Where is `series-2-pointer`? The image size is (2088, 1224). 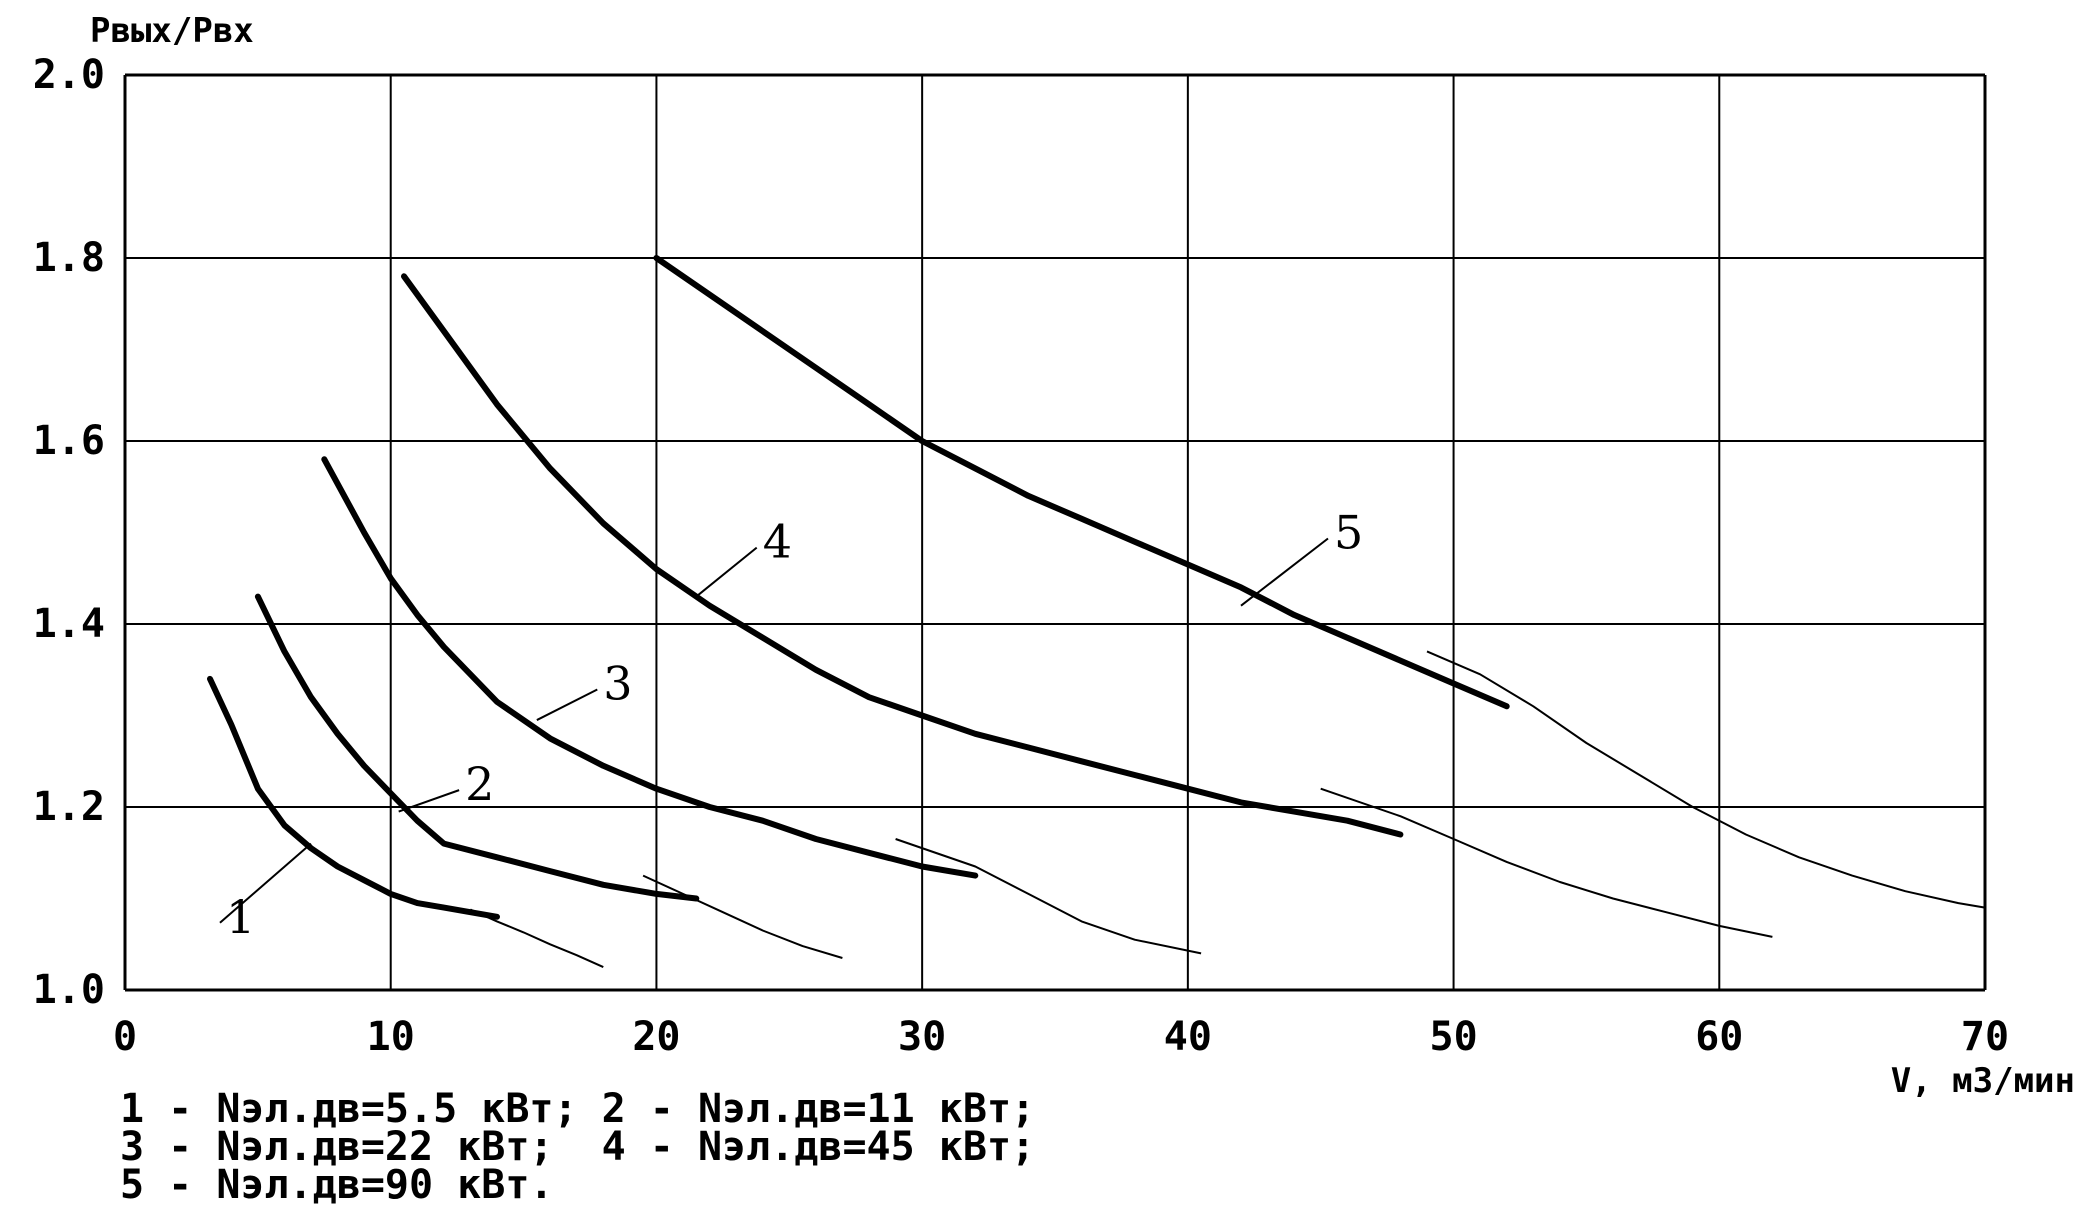
series-2-pointer is located at coordinates (429, 801).